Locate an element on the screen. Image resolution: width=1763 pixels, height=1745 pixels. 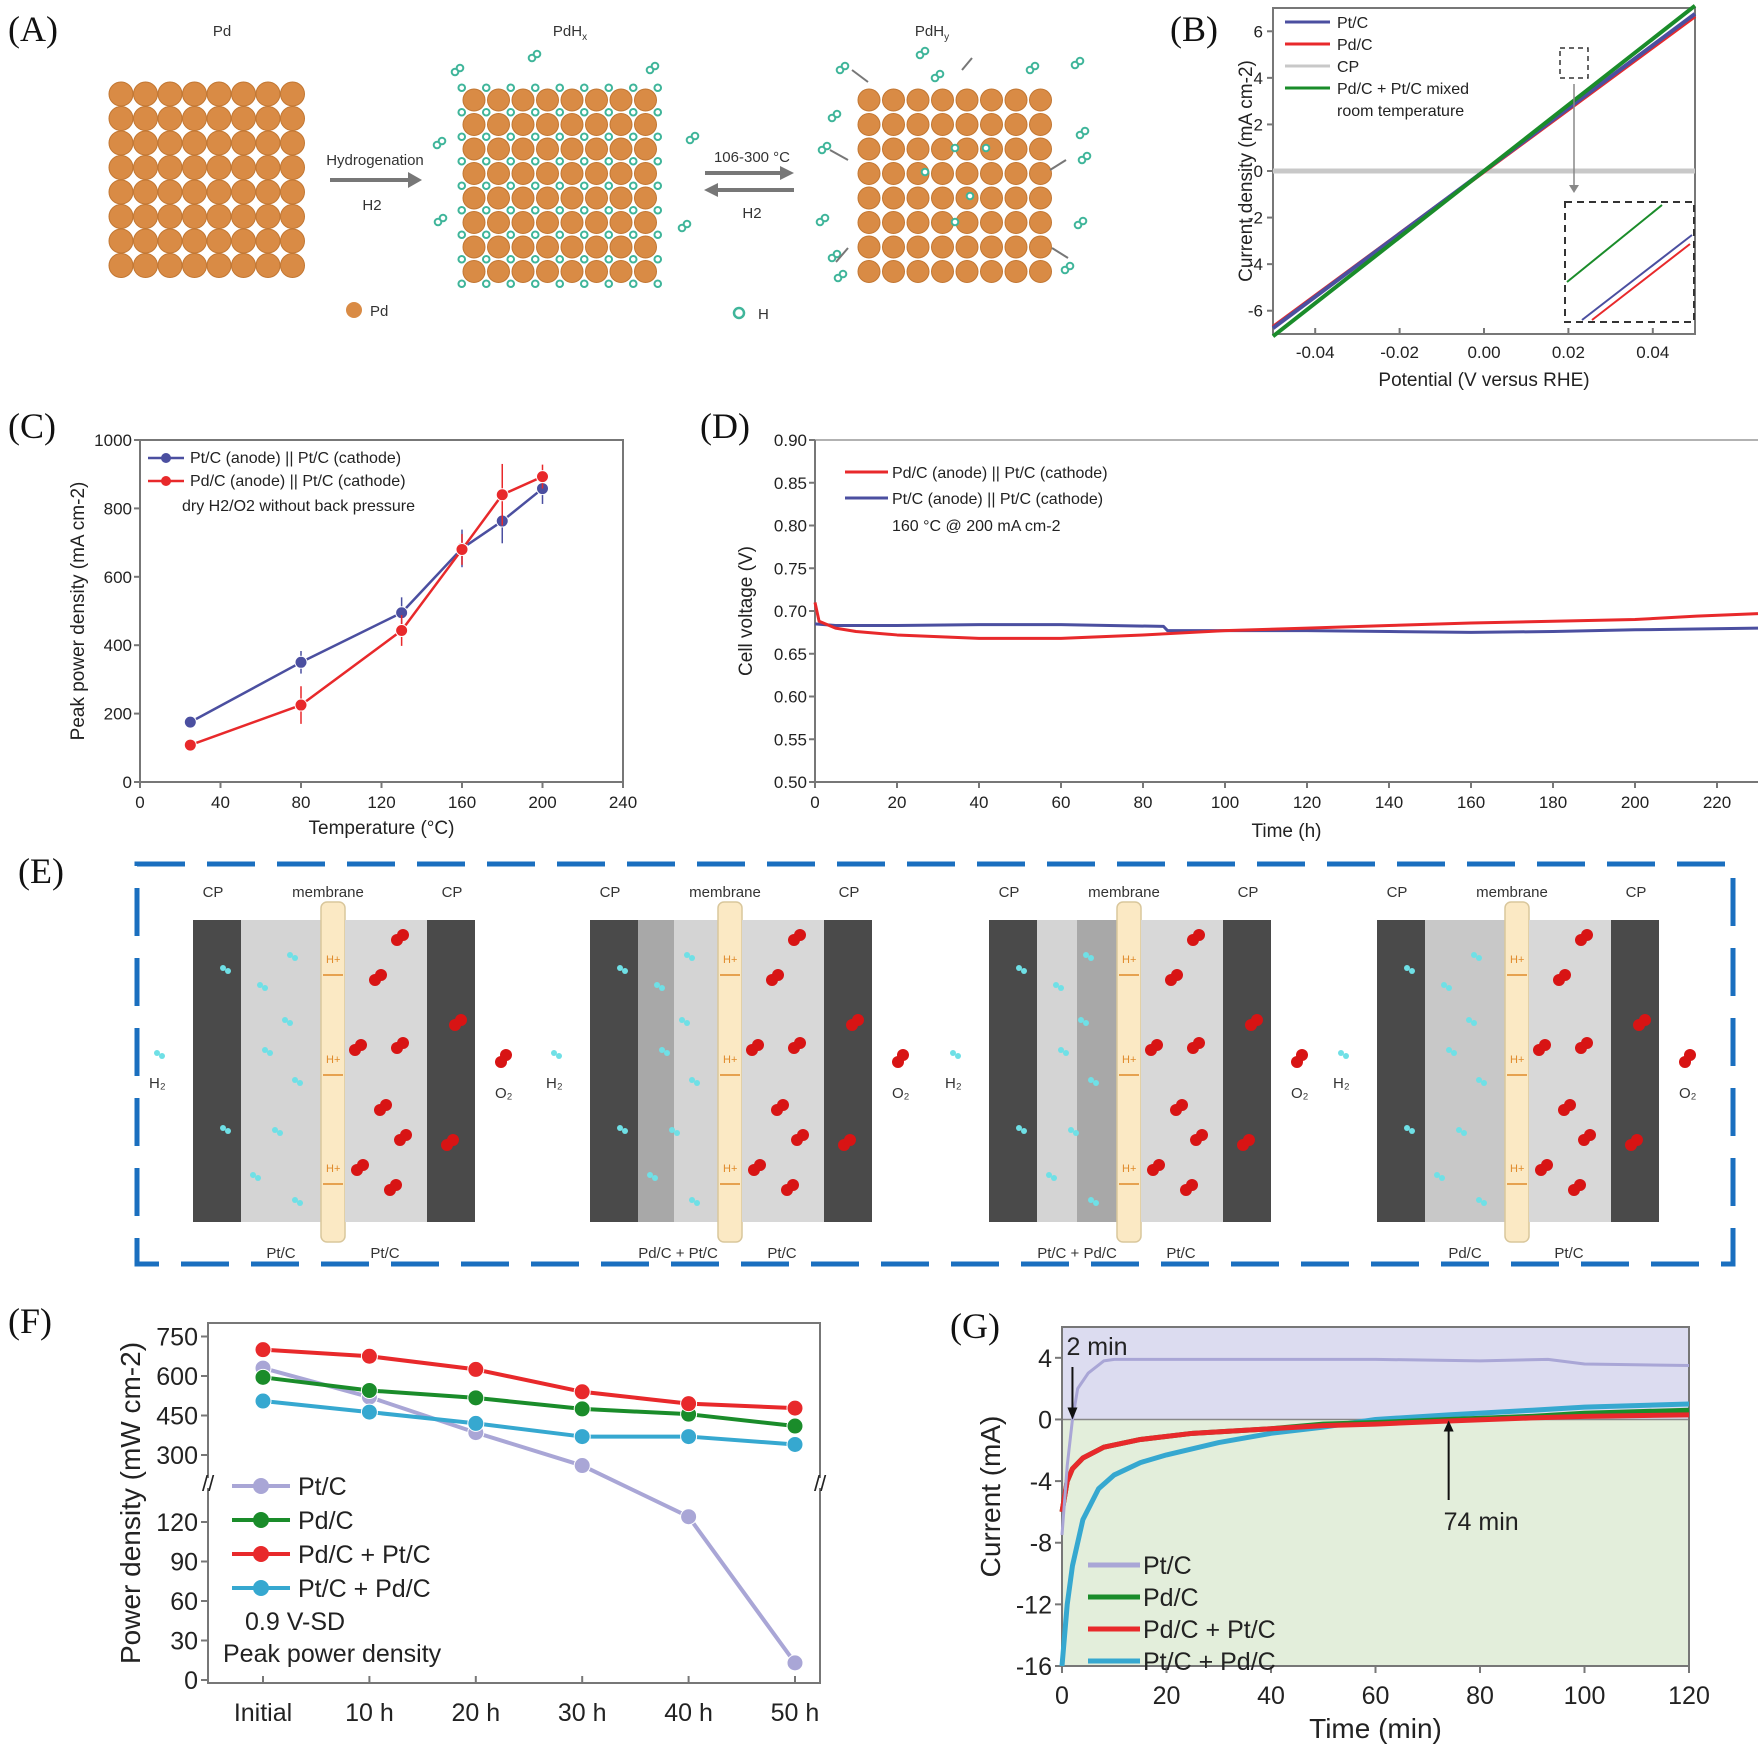
x-tick-label: Initial is located at coordinates (263, 1713).